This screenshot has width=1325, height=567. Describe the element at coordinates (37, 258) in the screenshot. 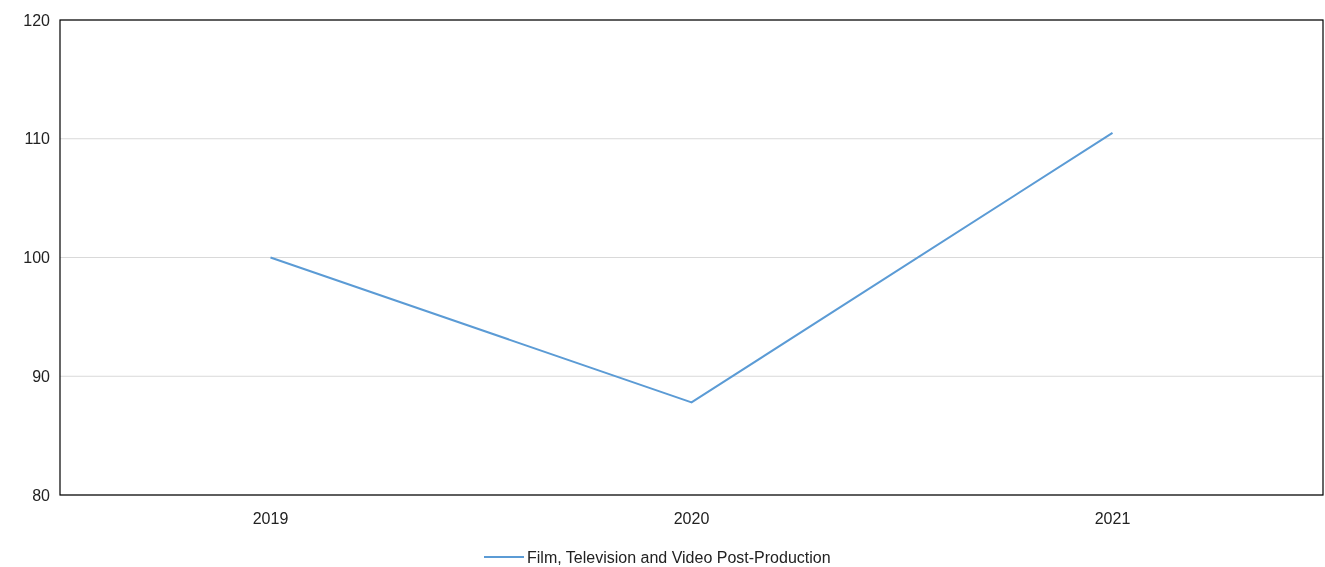

I see `y-tick-label: 100` at that location.